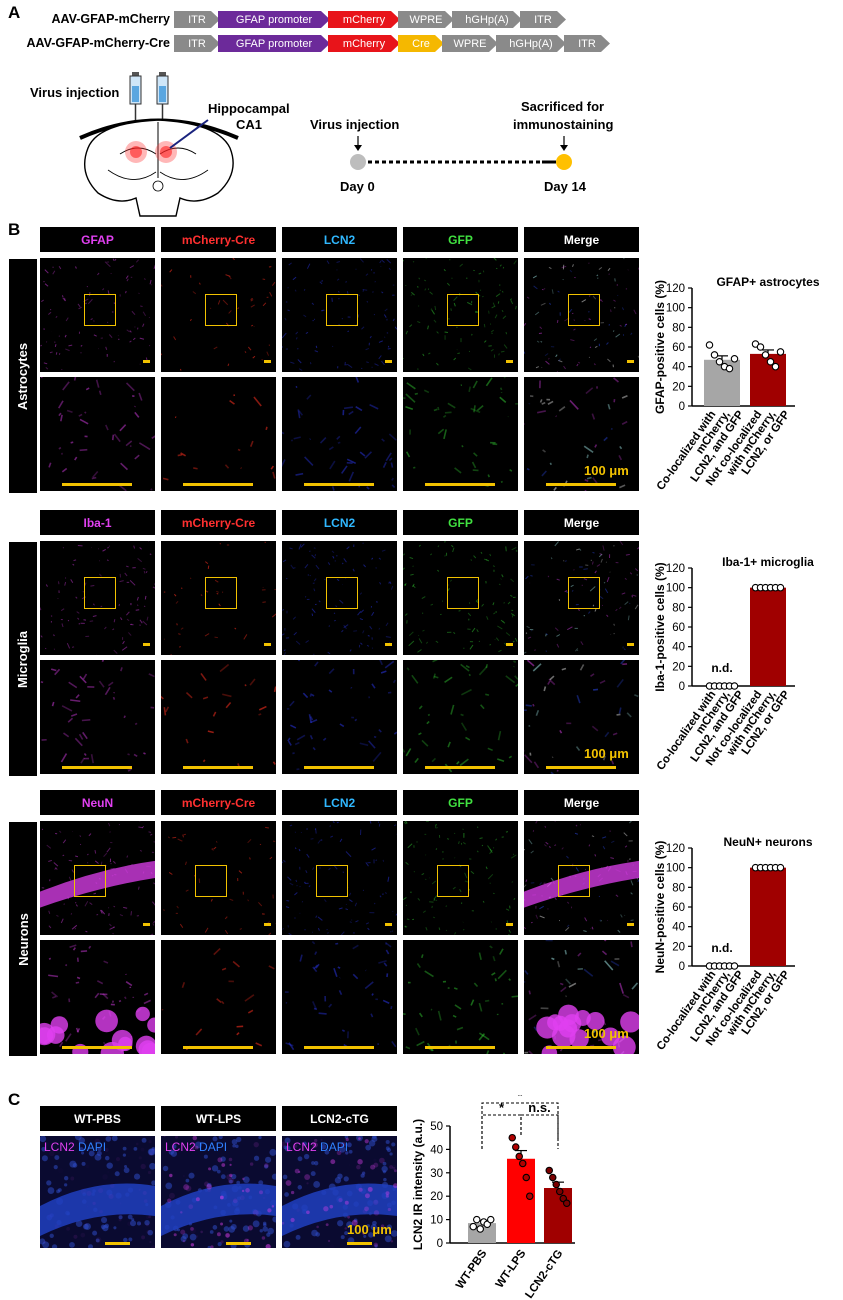 The width and height of the screenshot is (843, 1300). I want to click on condition-header: WT-LPS, so click(218, 1118).